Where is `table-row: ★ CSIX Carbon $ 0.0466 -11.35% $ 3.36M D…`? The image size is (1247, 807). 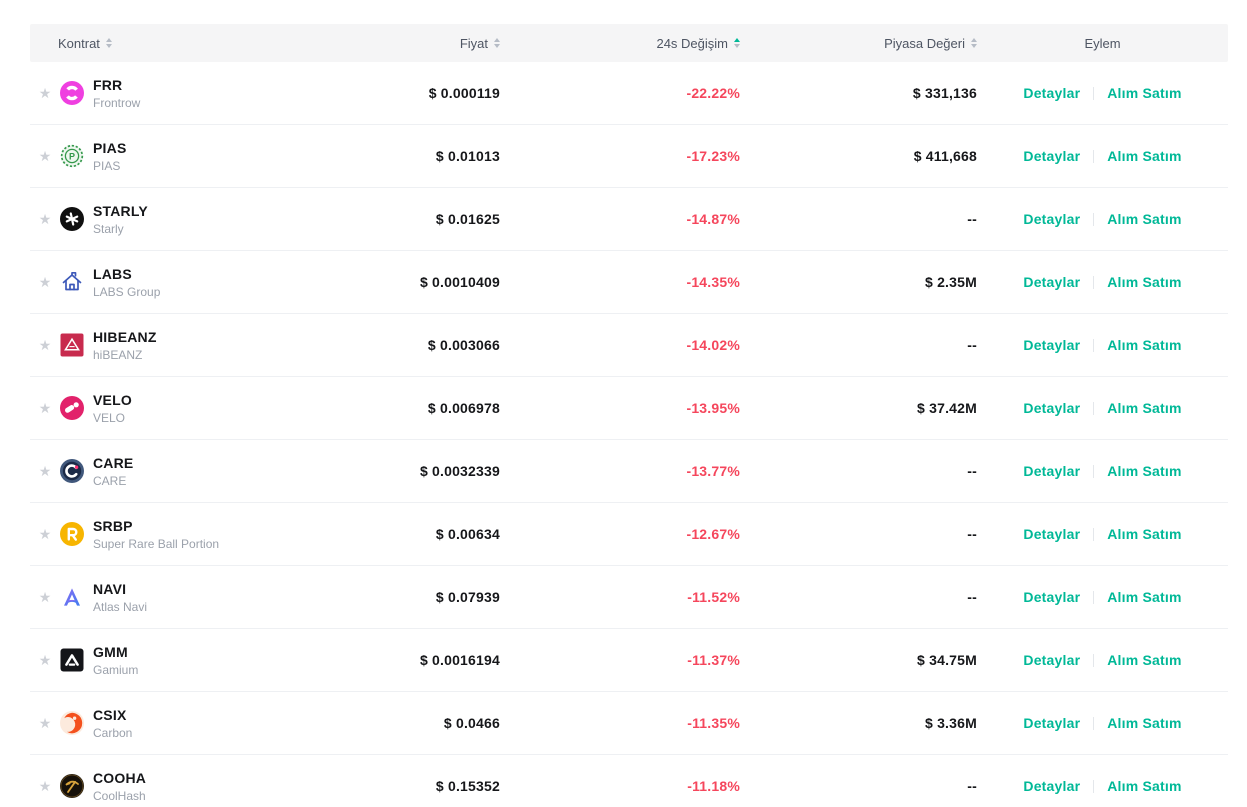 table-row: ★ CSIX Carbon $ 0.0466 -11.35% $ 3.36M D… is located at coordinates (629, 723).